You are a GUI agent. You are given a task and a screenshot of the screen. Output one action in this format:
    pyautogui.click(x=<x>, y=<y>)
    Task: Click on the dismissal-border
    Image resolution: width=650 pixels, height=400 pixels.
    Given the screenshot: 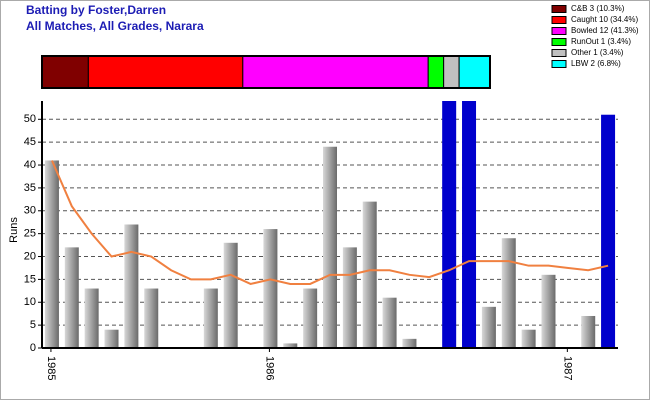 What is the action you would take?
    pyautogui.click(x=266, y=72)
    